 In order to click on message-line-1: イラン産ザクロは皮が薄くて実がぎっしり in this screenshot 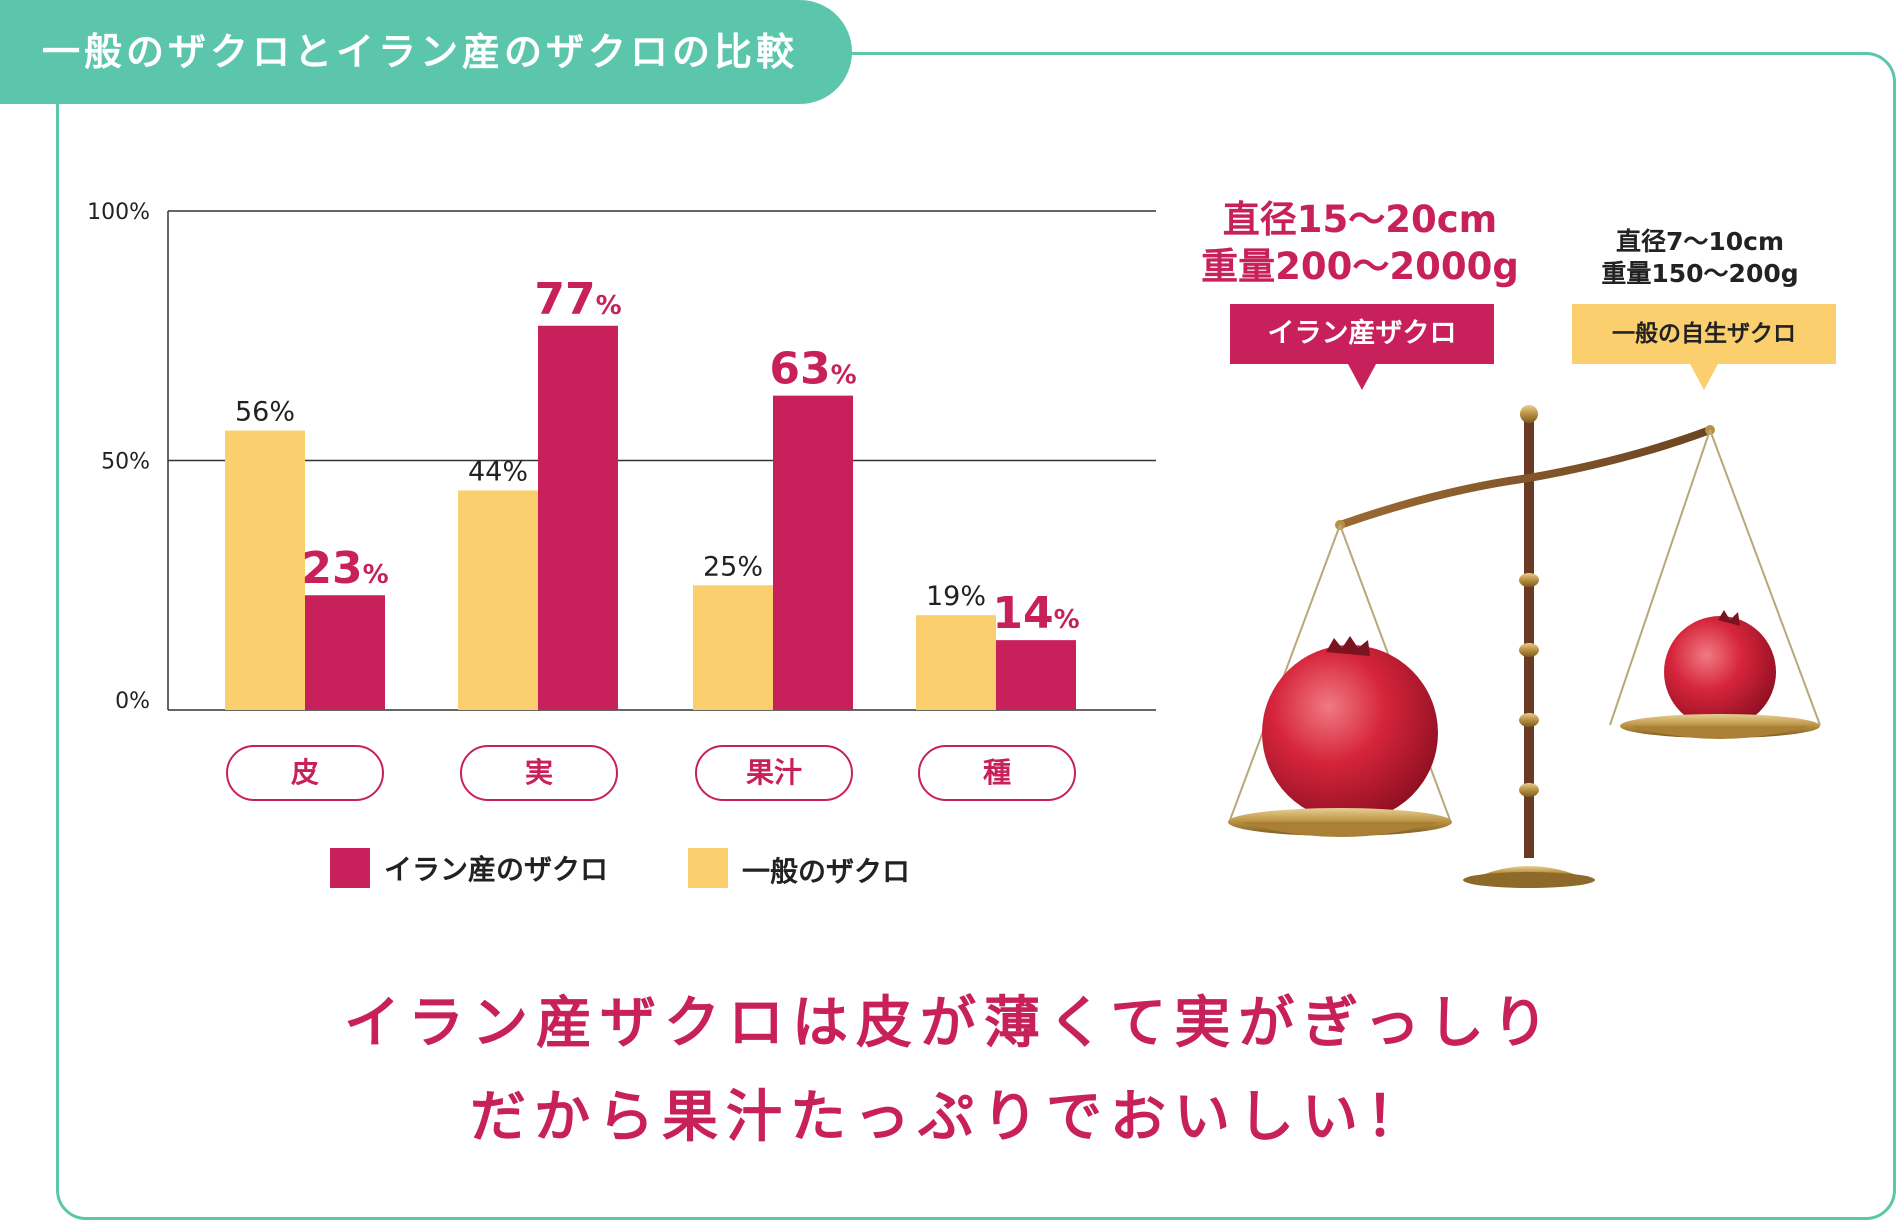, I will do `click(950, 1023)`.